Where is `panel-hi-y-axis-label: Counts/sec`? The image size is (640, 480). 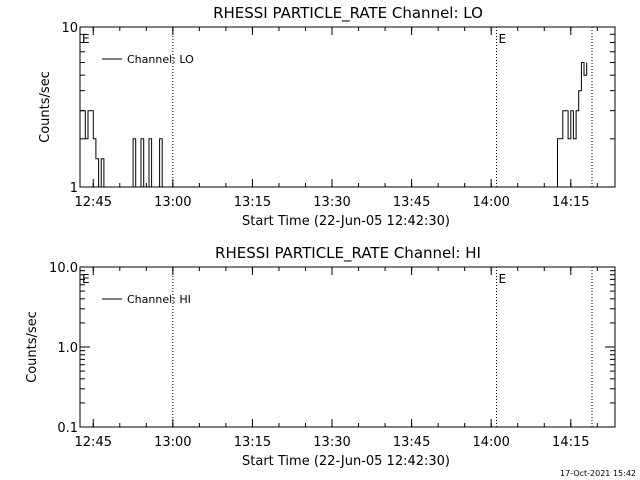
panel-hi-y-axis-label: Counts/sec is located at coordinates (32, 347).